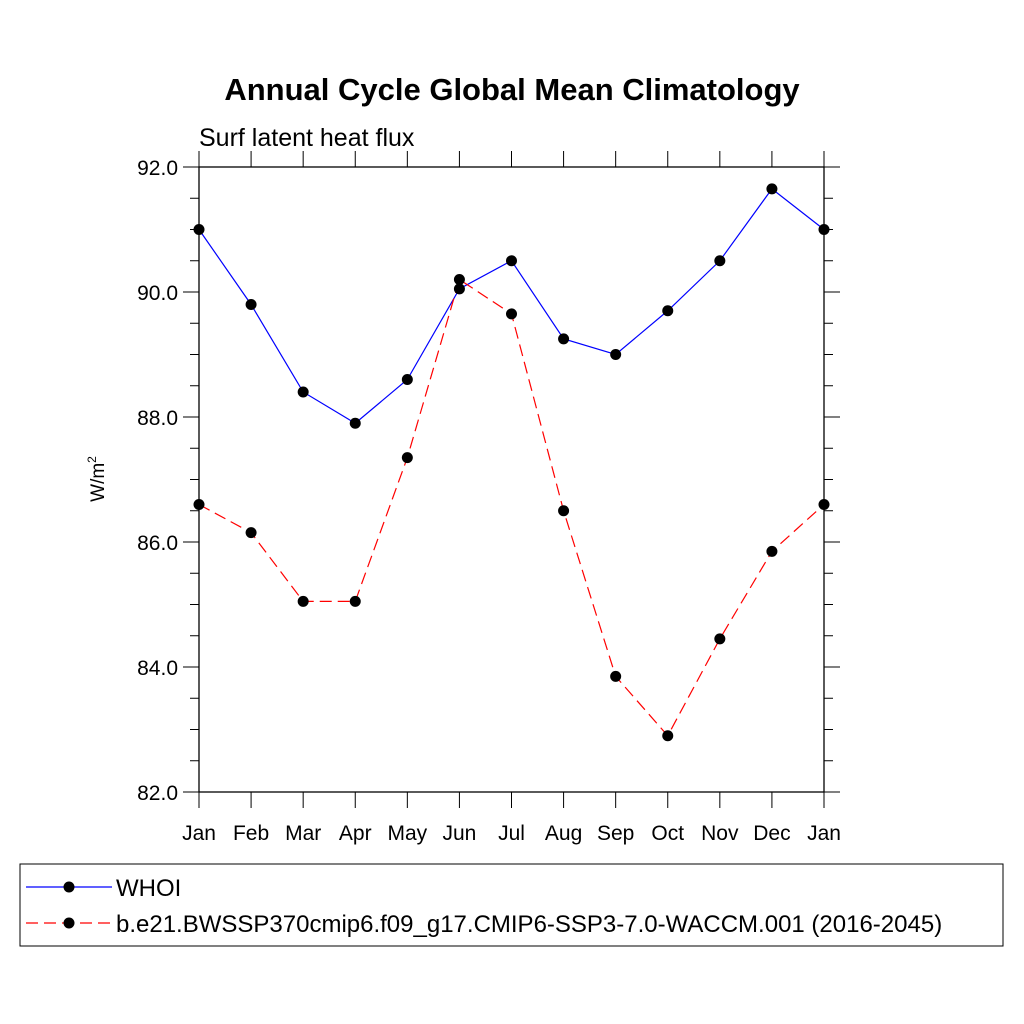 The height and width of the screenshot is (1024, 1024). What do you see at coordinates (407, 833) in the screenshot?
I see `x-tick-label: May` at bounding box center [407, 833].